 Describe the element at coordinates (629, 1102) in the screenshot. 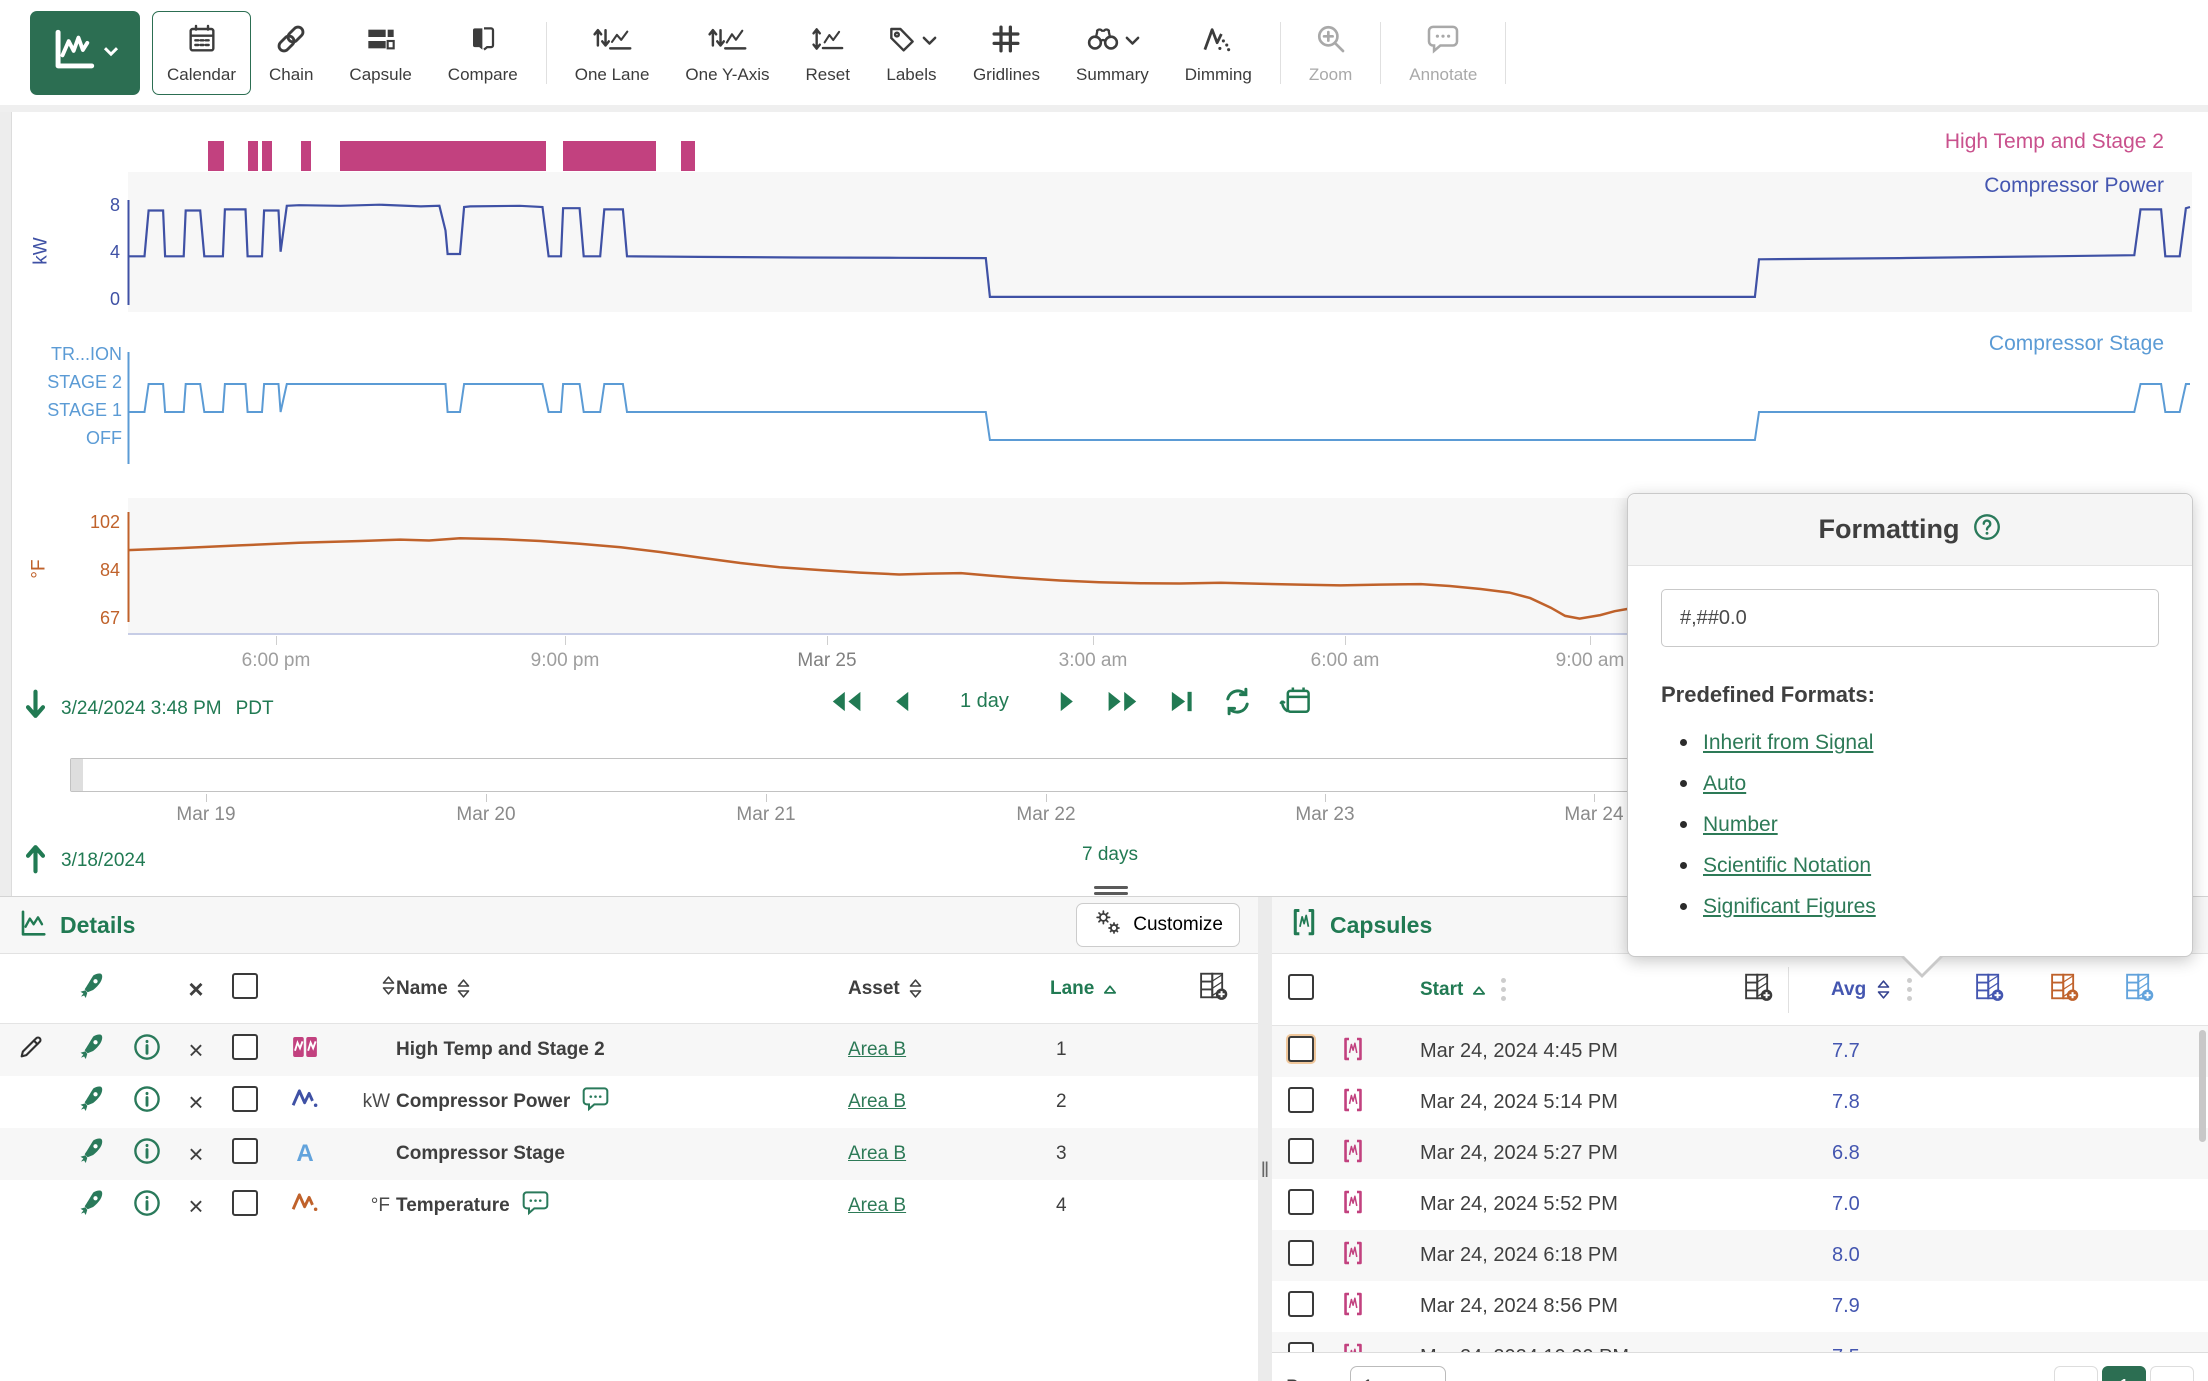

I see `details-row: × kW Compressor Power Area B 2` at that location.